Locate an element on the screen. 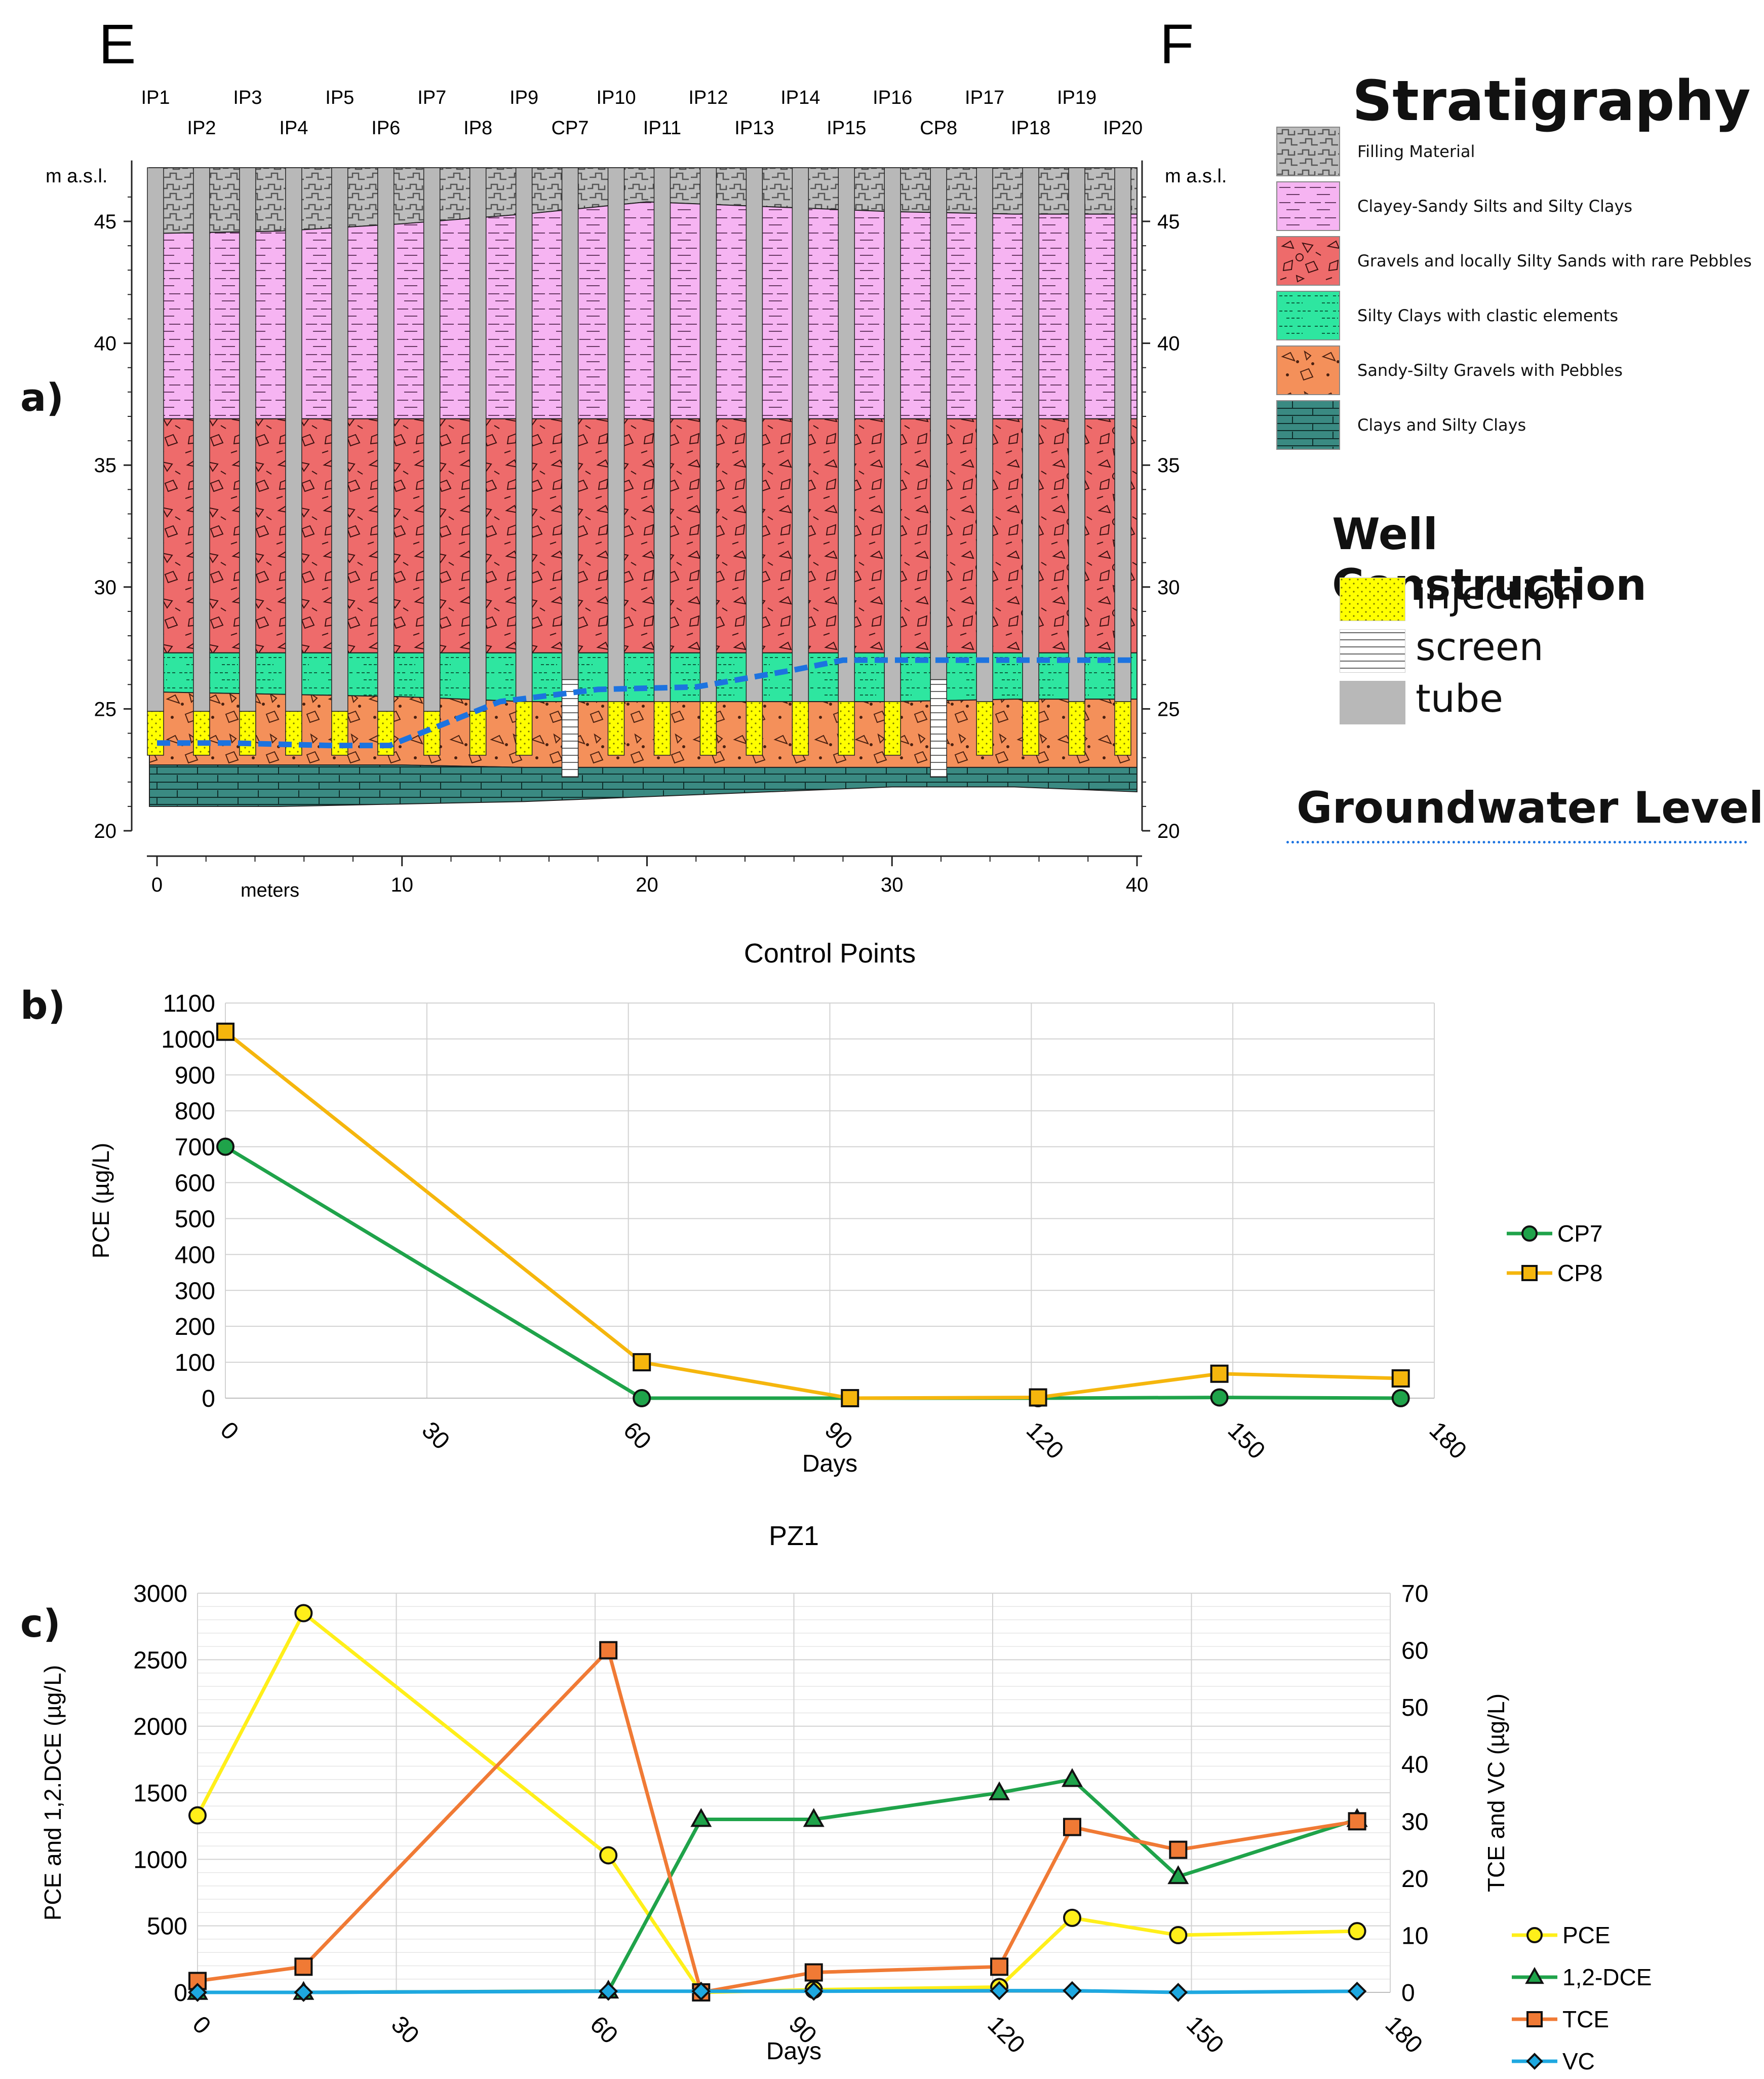 The image size is (1764, 2079). section-right-label: F is located at coordinates (1177, 44).